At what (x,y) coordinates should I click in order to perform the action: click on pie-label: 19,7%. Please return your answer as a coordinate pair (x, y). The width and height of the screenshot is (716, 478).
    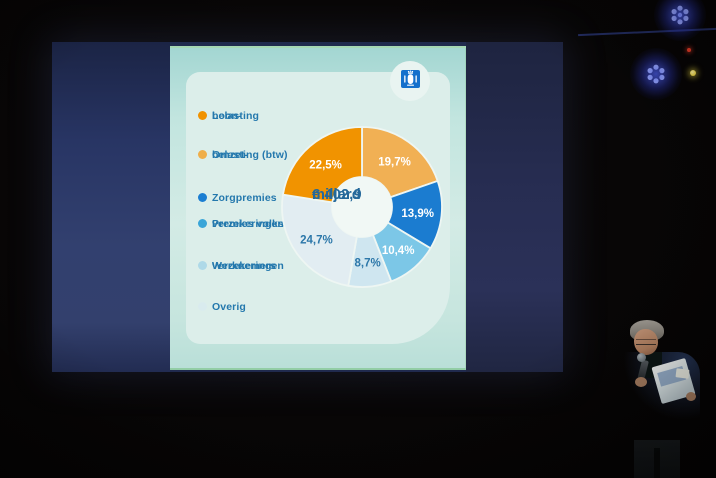
    Looking at the image, I should click on (394, 162).